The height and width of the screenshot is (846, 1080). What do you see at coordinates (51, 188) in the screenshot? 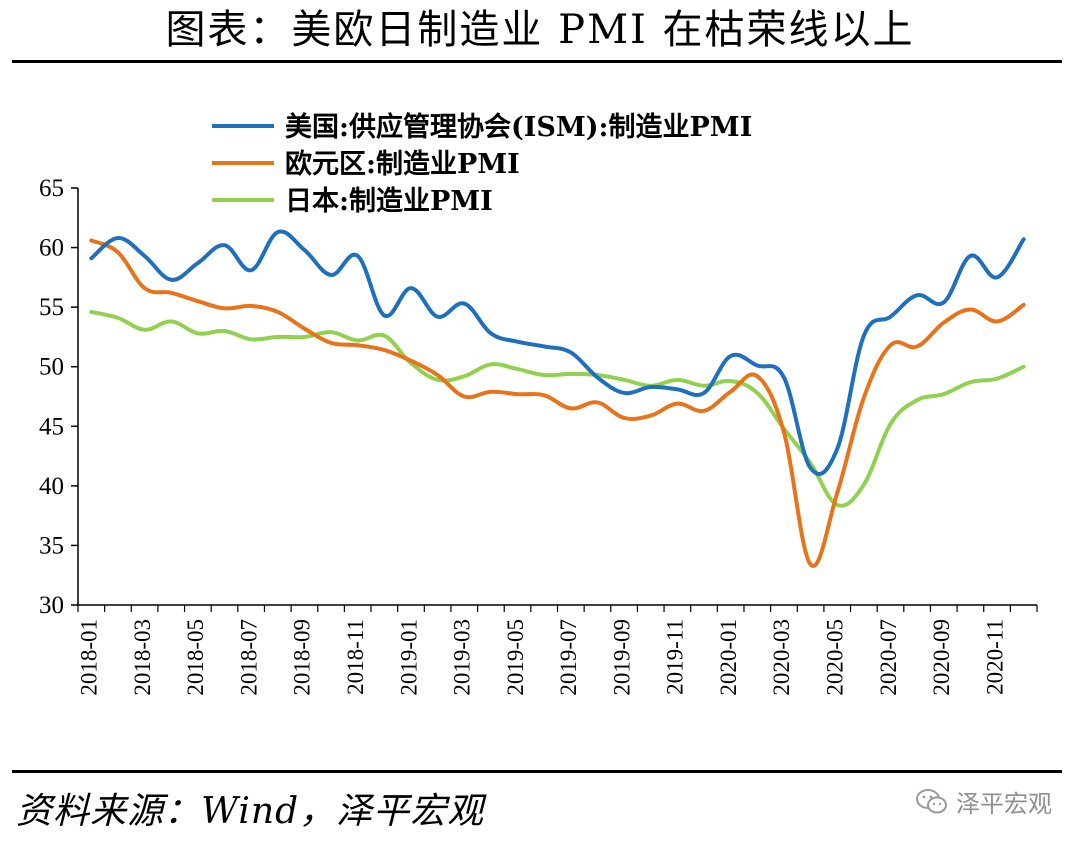
I see `y-tick-label: 65` at bounding box center [51, 188].